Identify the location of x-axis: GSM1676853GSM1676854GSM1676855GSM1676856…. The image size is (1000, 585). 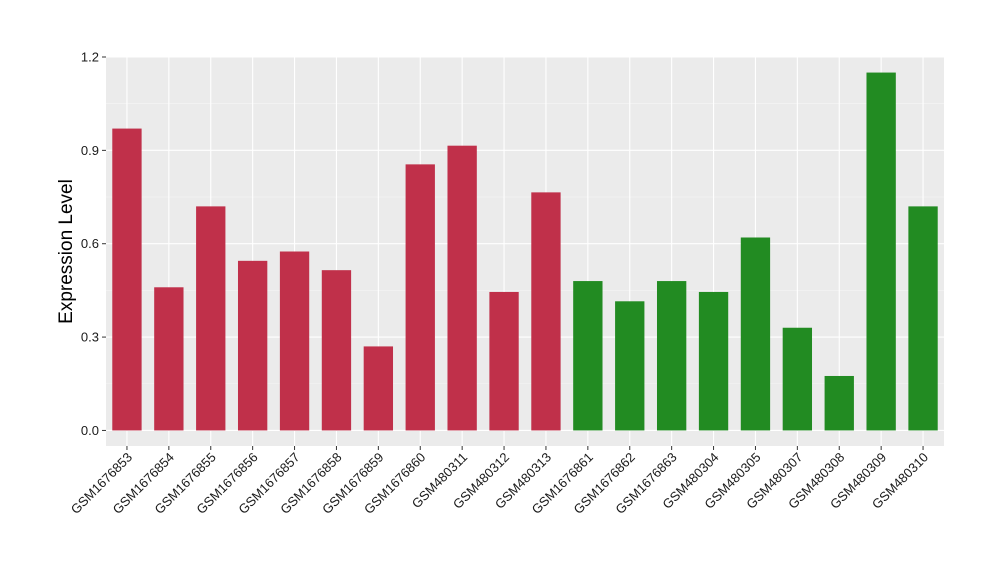
(499, 481).